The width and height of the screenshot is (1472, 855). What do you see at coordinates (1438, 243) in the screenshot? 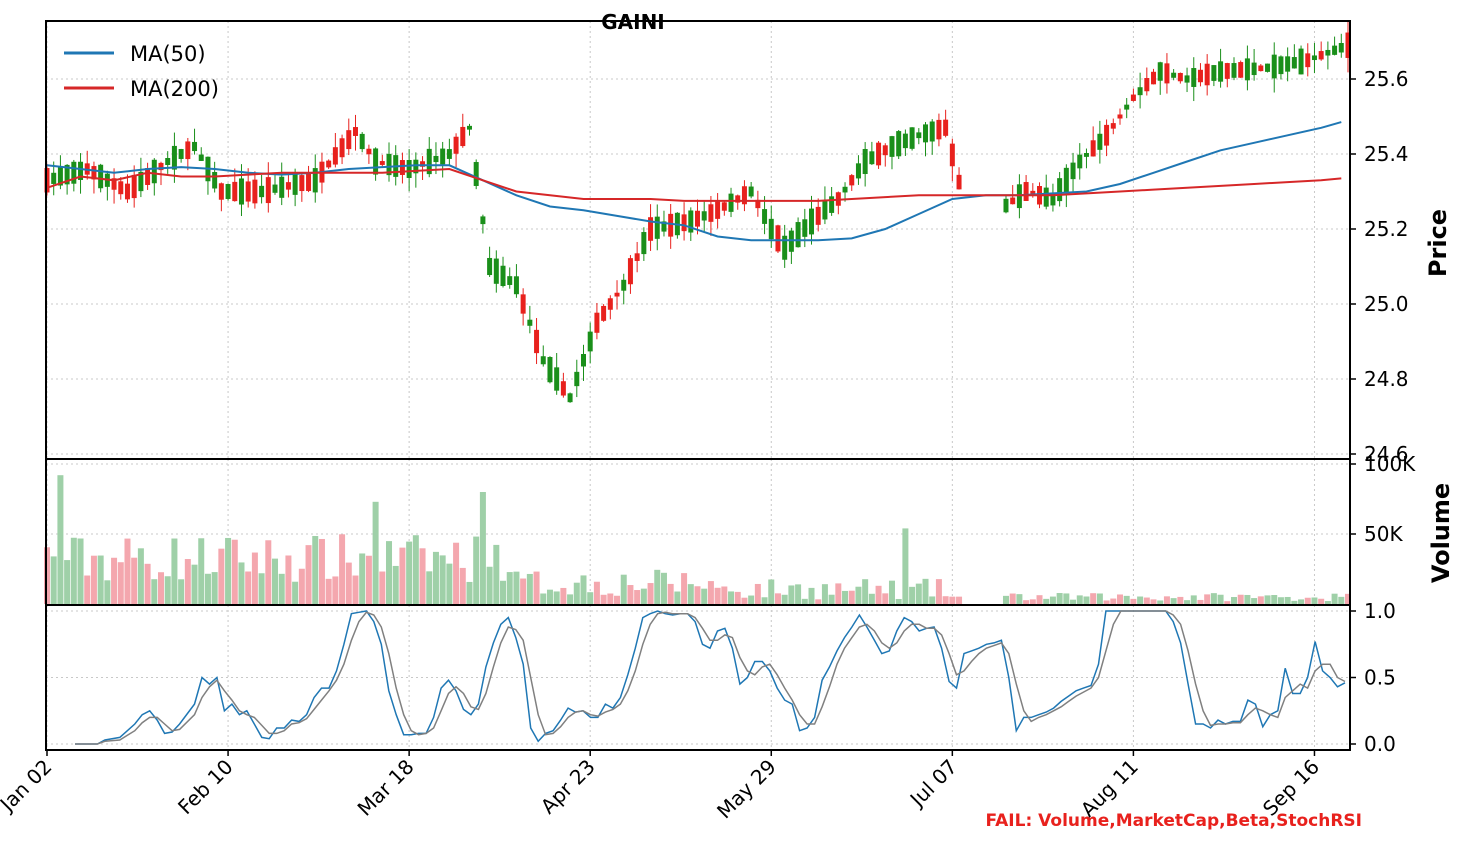
I see `price-axis-label: Price` at bounding box center [1438, 243].